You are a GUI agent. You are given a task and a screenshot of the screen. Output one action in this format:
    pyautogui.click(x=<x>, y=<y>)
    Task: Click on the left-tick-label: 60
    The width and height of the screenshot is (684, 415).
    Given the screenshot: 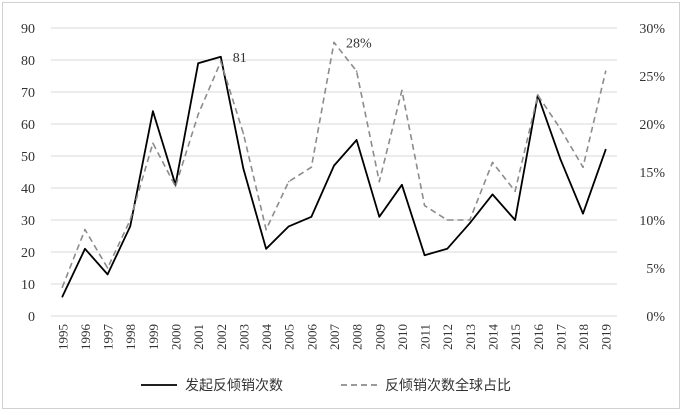 What is the action you would take?
    pyautogui.click(x=28, y=125)
    